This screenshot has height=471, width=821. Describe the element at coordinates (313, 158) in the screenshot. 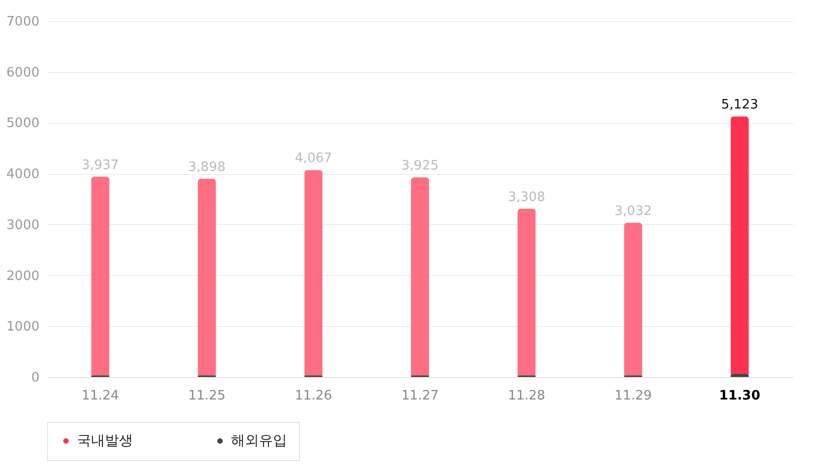

I see `total-label: 4,067` at that location.